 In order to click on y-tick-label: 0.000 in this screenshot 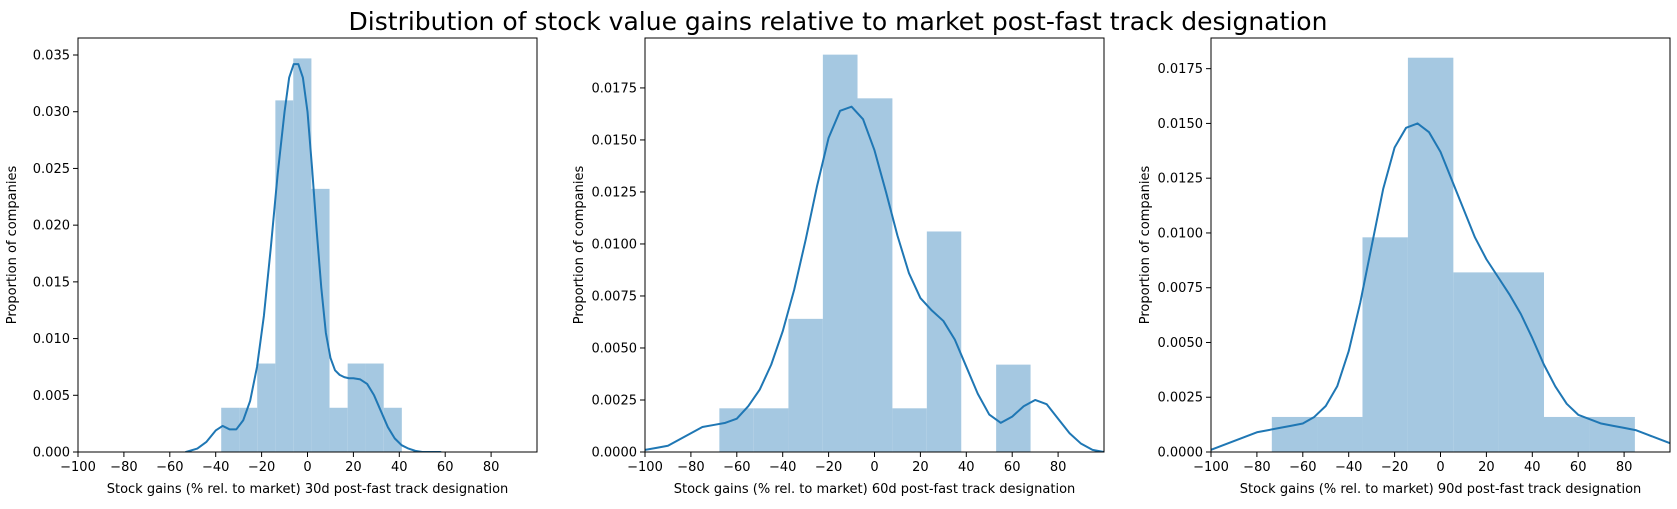, I will do `click(51, 453)`.